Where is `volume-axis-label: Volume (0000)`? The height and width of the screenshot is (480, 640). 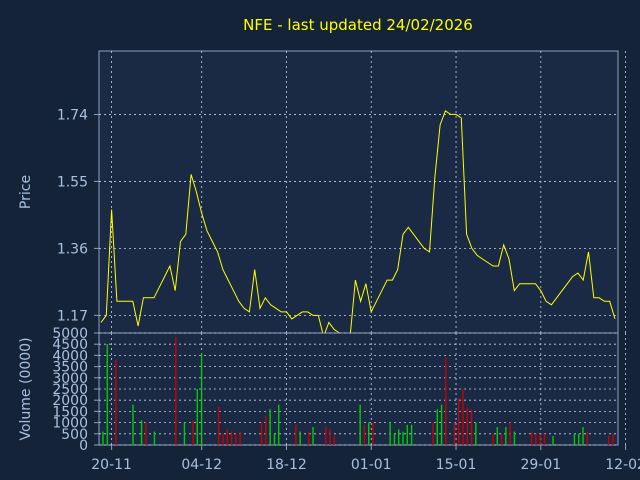 volume-axis-label: Volume (0000) is located at coordinates (26, 388).